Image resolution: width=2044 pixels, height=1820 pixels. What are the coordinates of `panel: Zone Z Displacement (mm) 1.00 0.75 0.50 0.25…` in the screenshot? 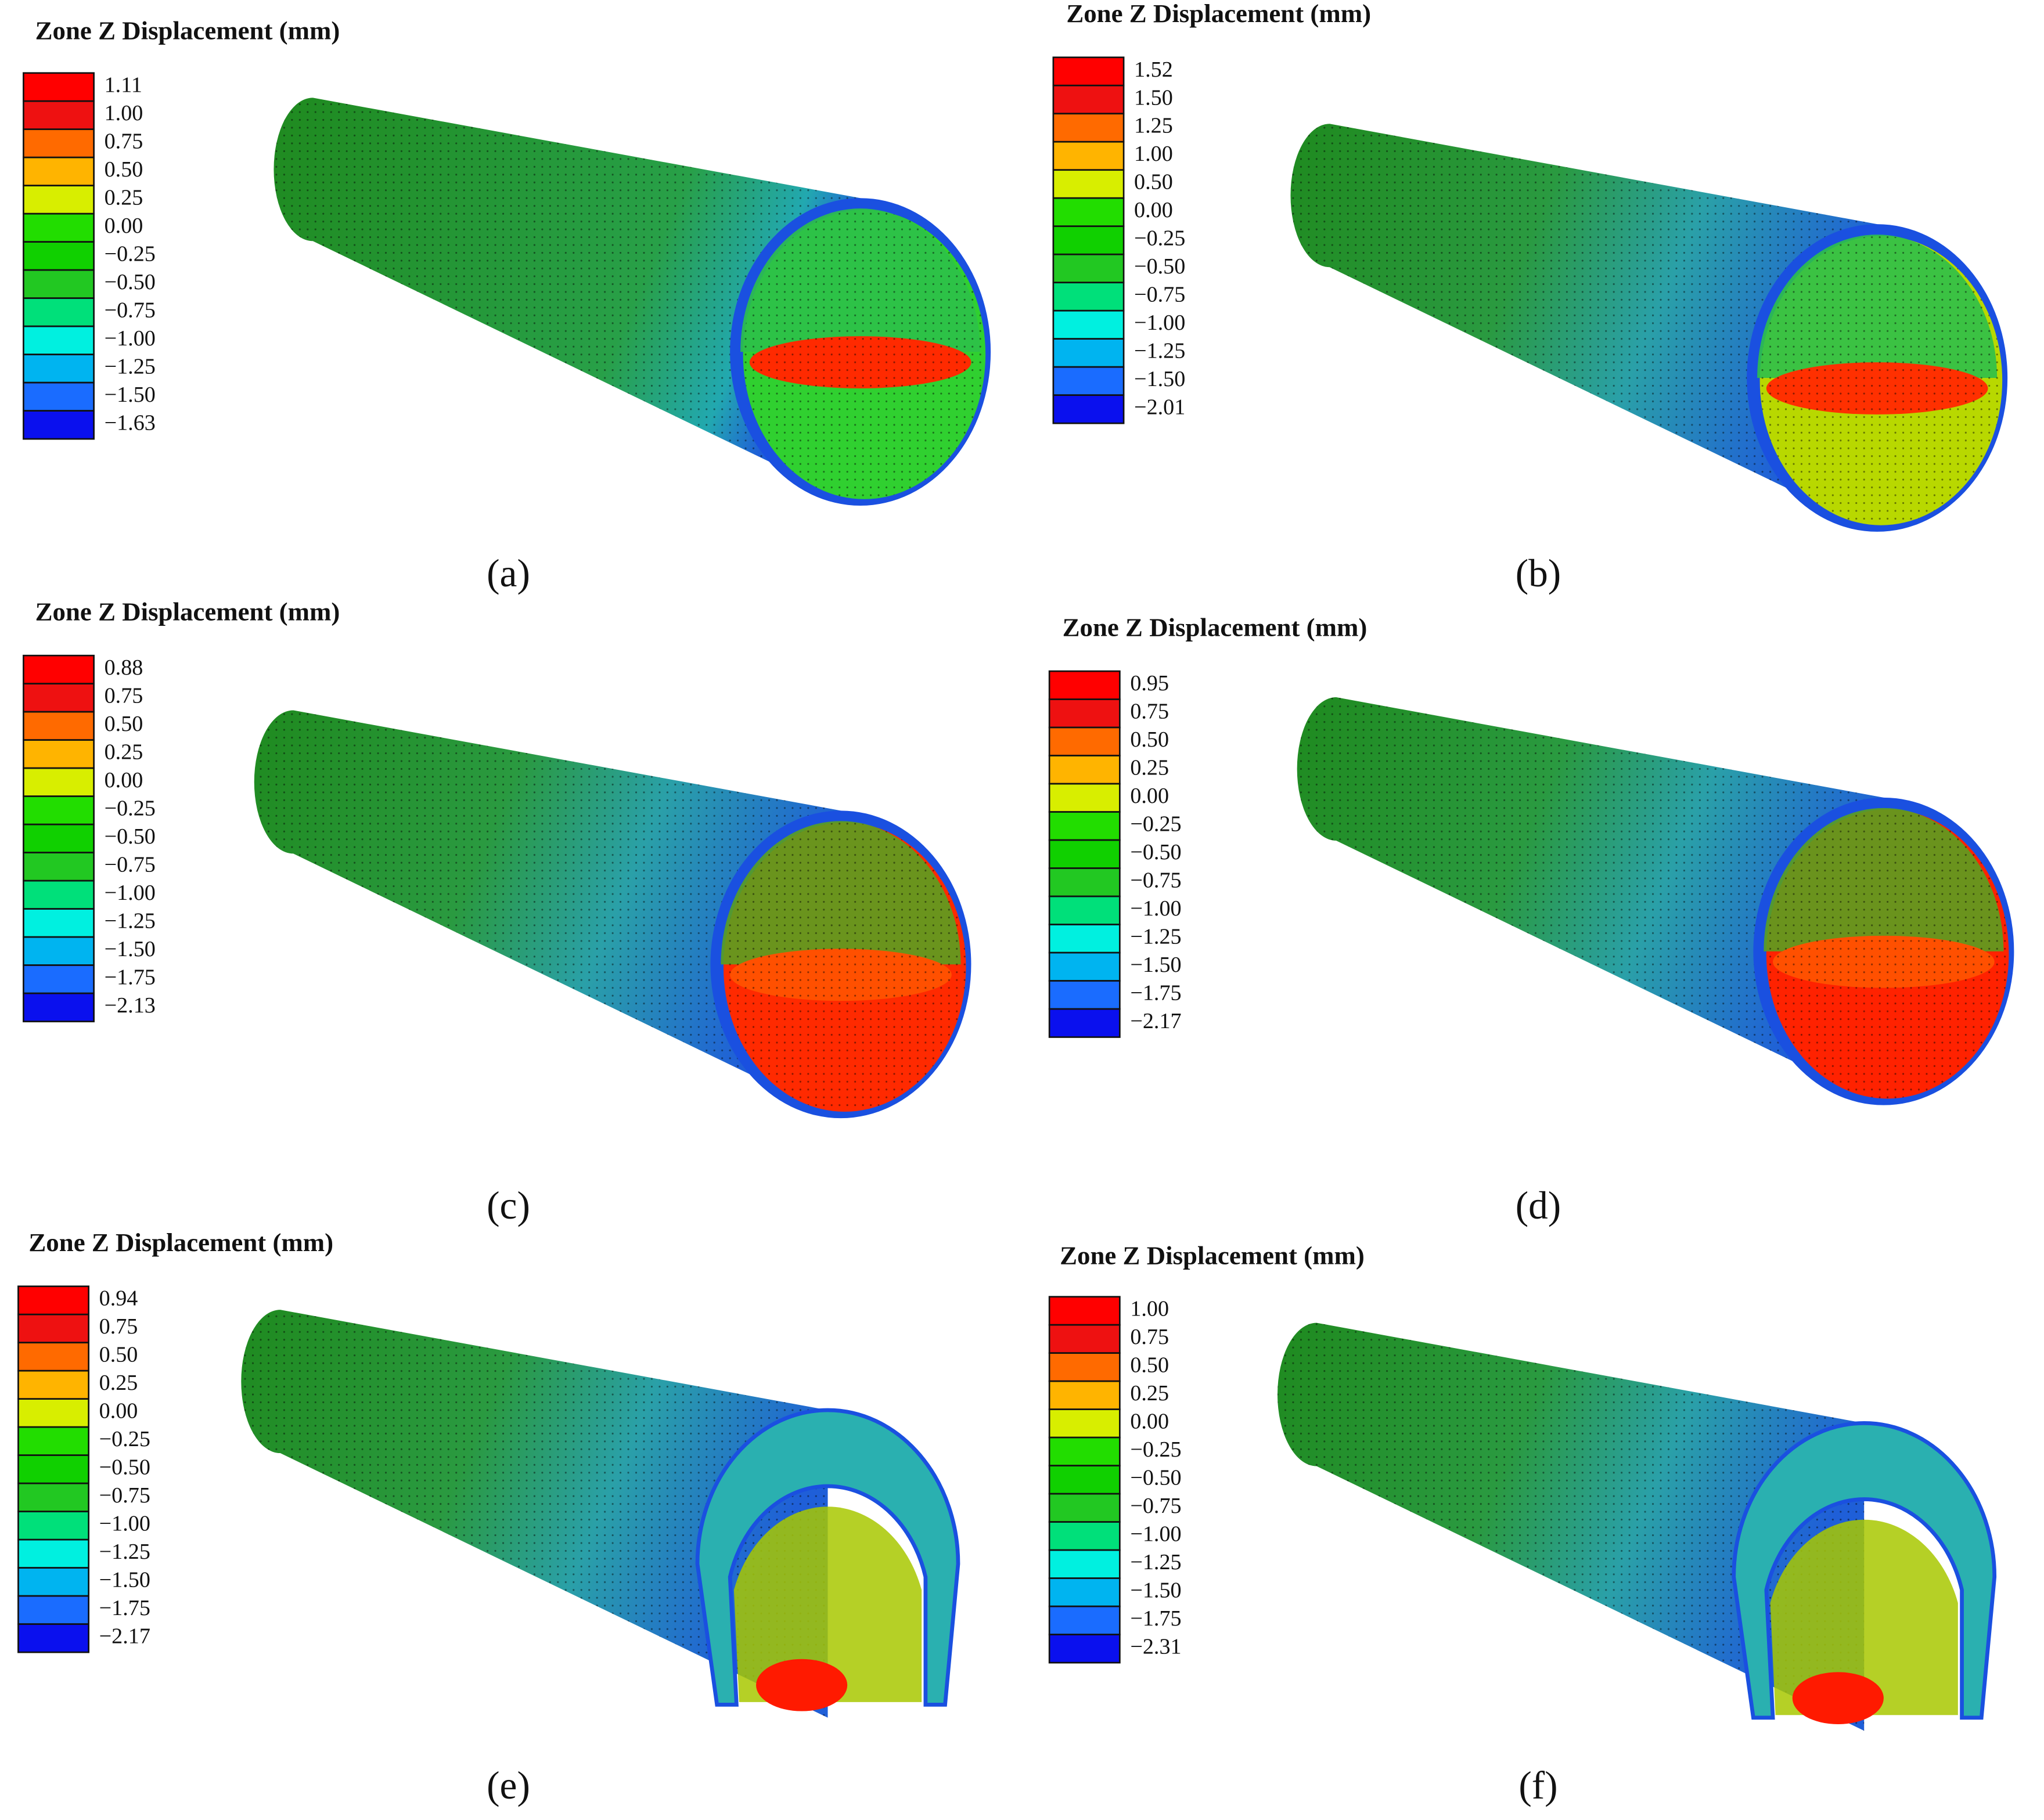 It's located at (1522, 1524).